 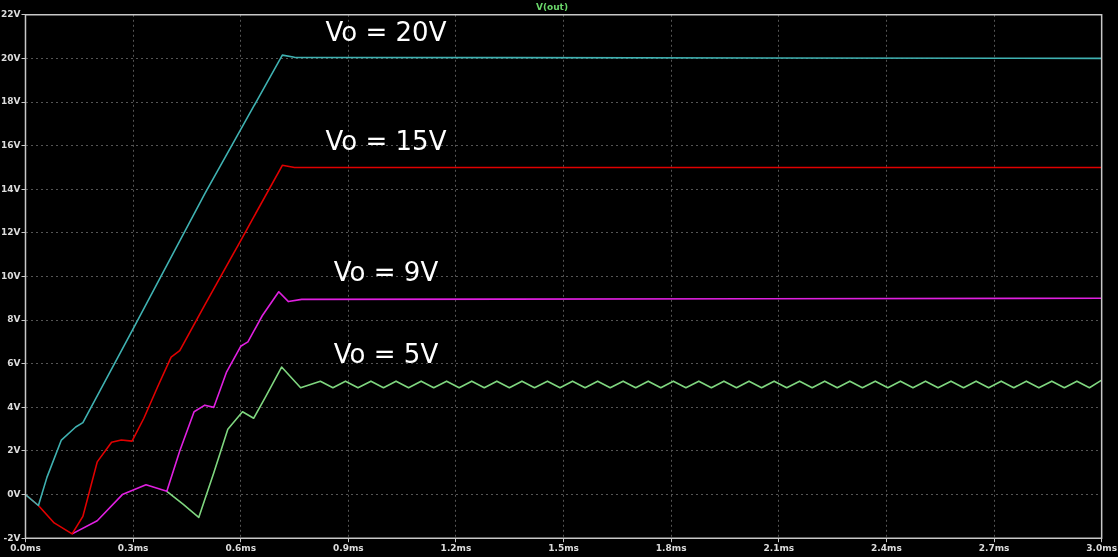 I want to click on y-tick-label: 12V, so click(x=10, y=232).